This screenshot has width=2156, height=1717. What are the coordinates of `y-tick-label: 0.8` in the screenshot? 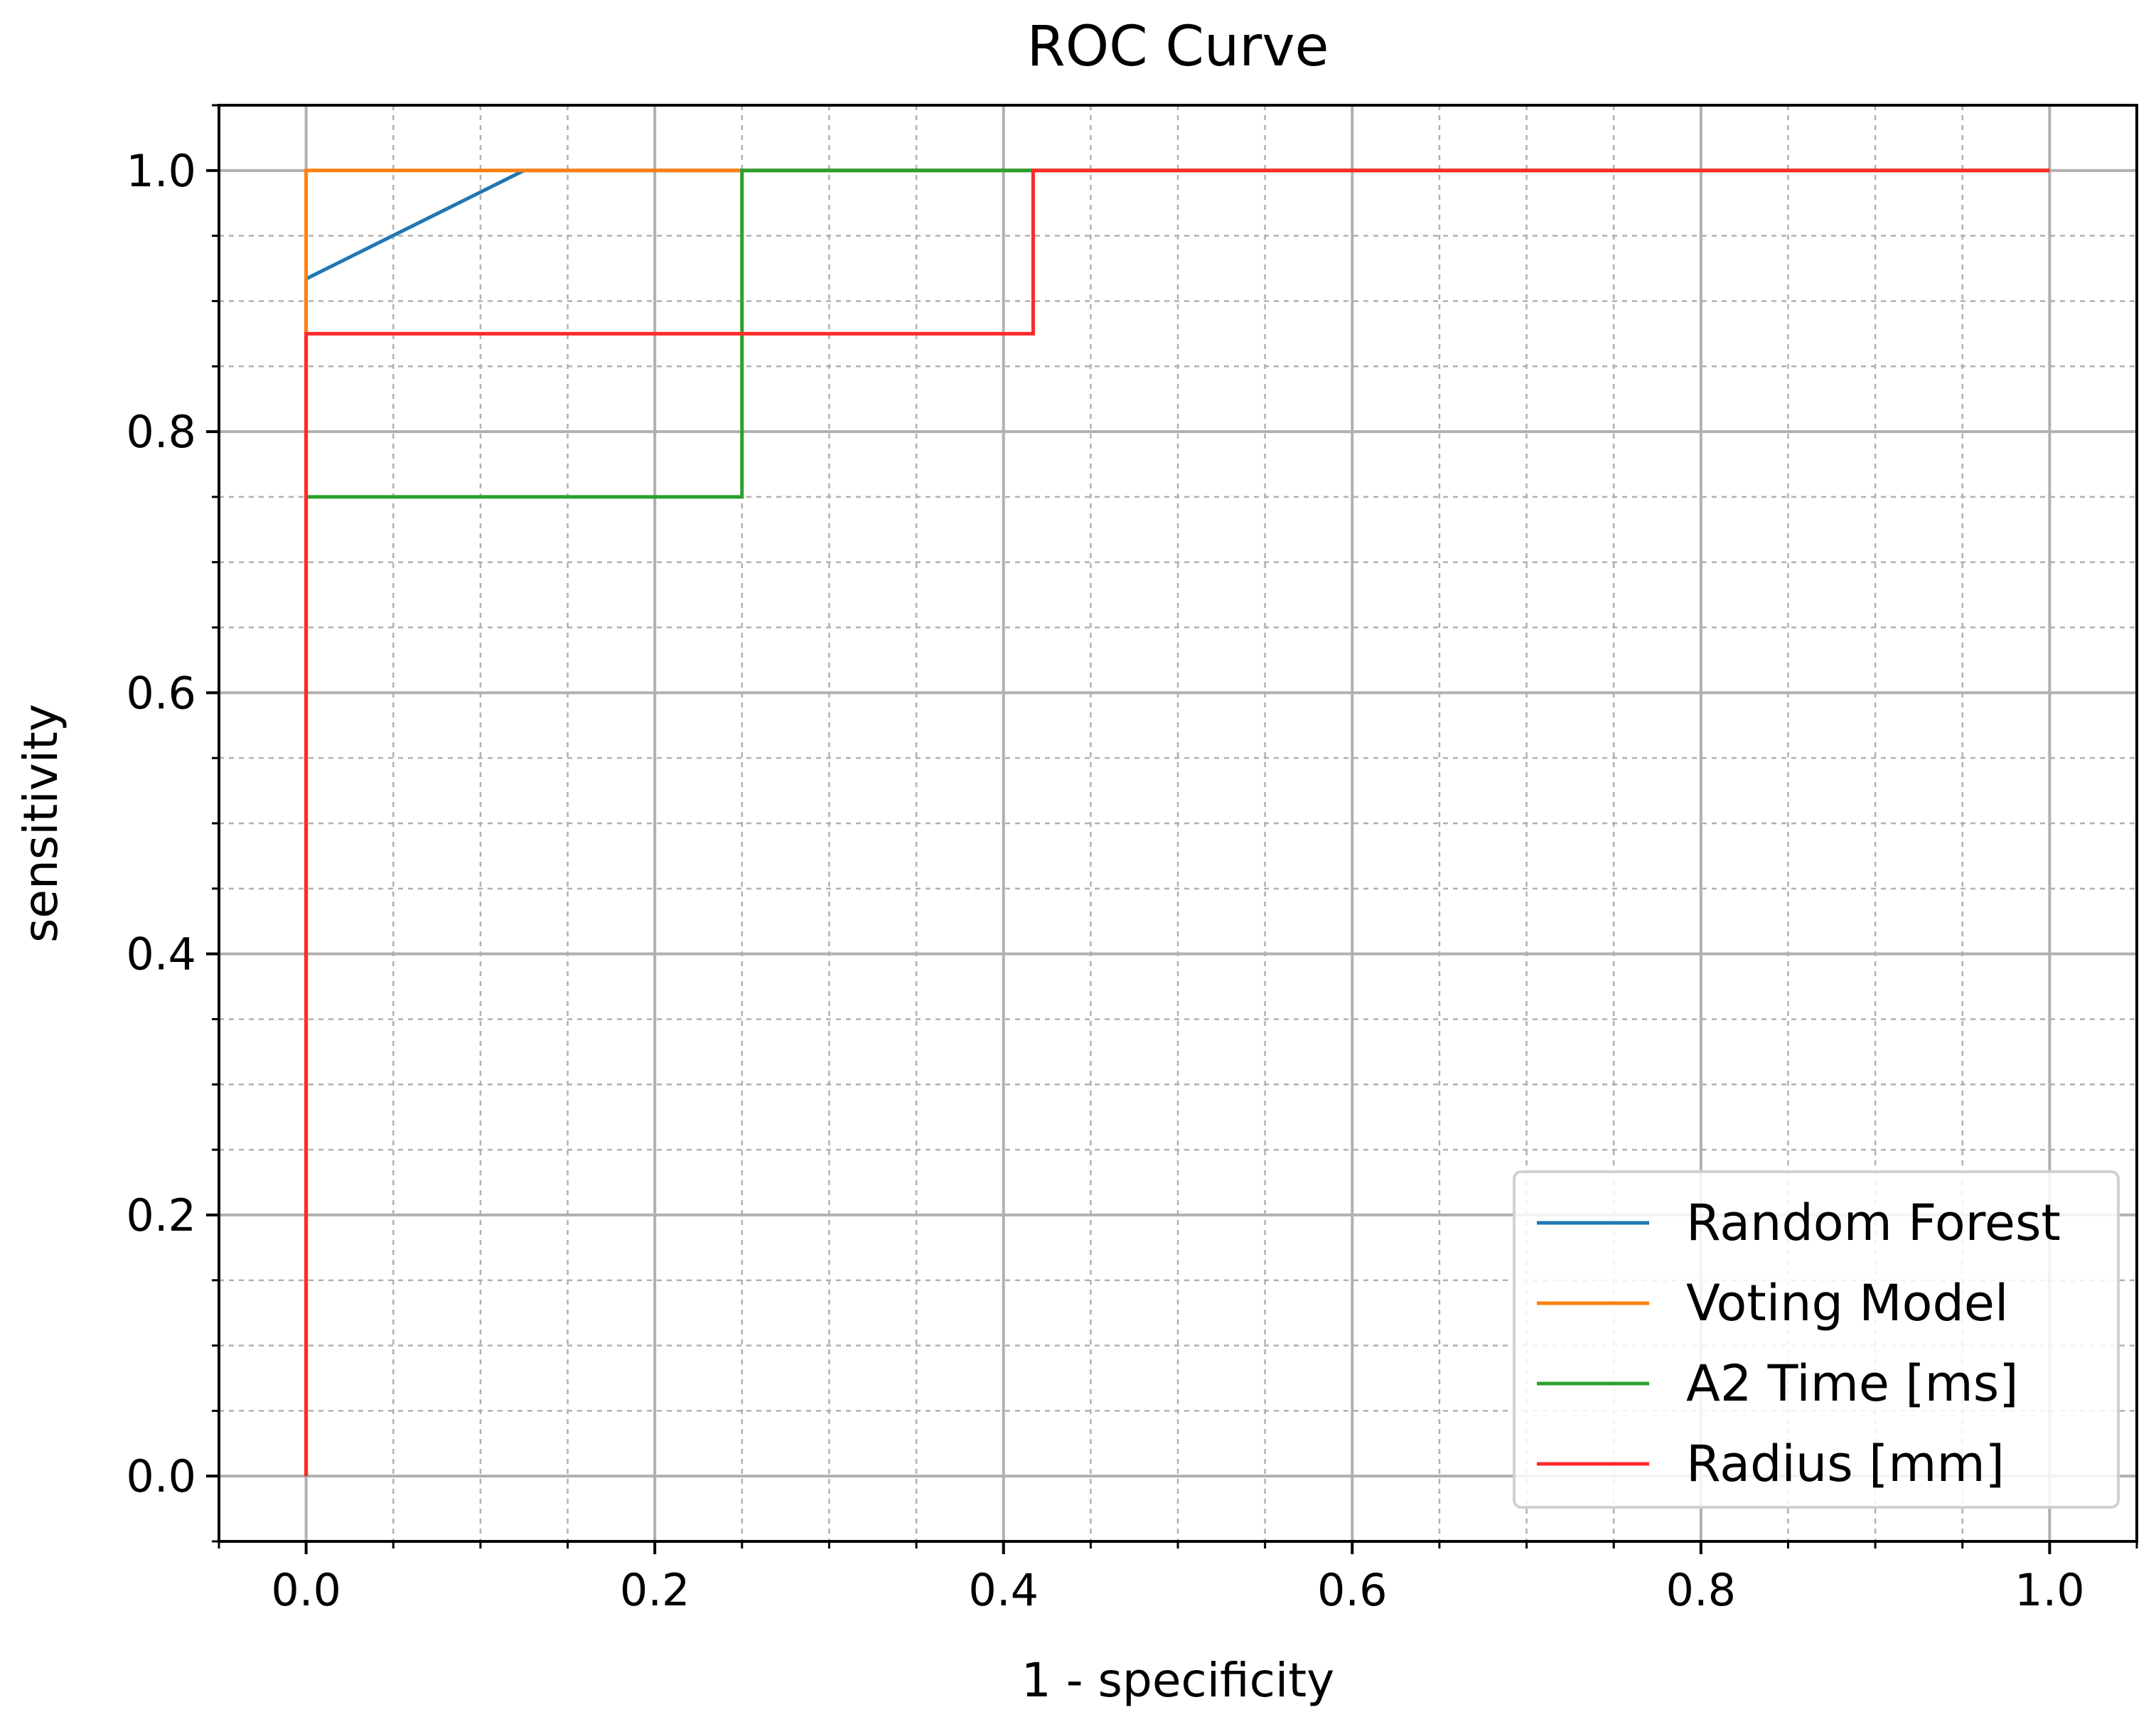 It's located at (161, 432).